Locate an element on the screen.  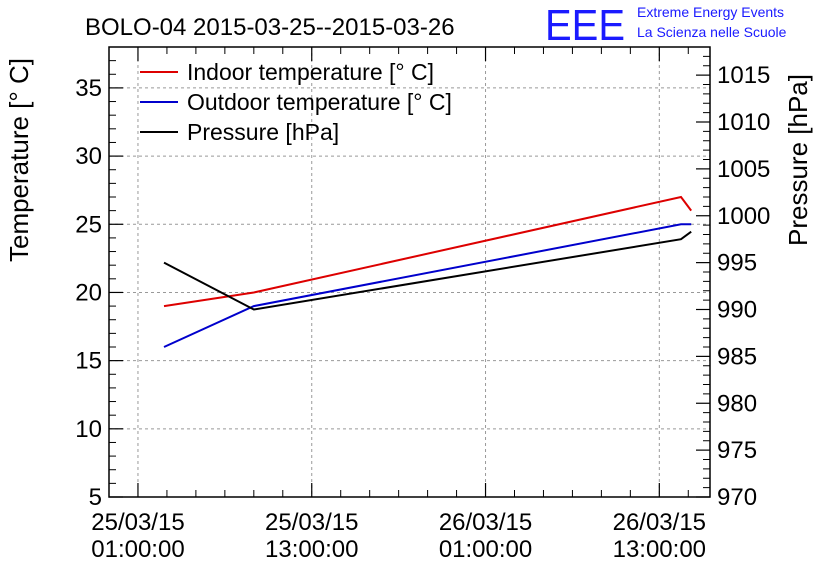
y-tick-label: 10 is located at coordinates (88, 429).